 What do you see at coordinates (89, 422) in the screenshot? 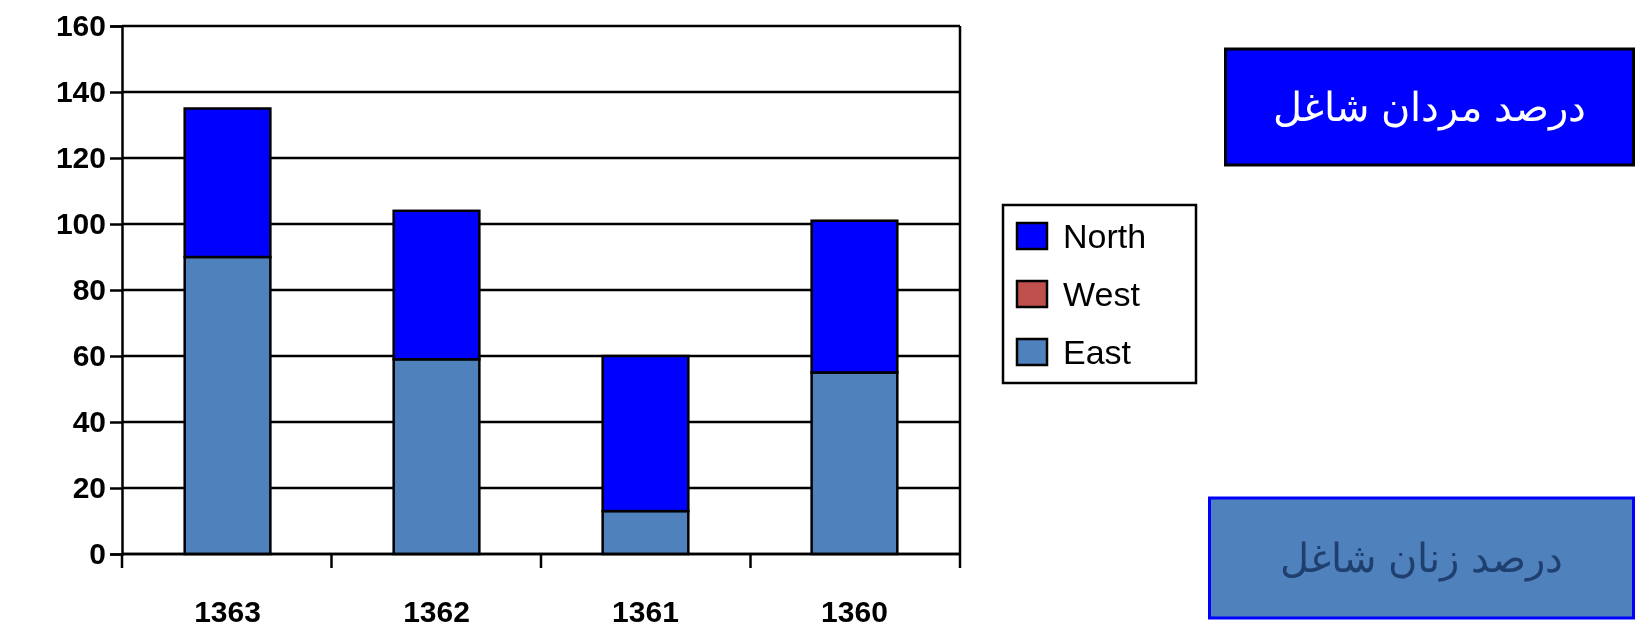
I see `y-tick-label: 40` at bounding box center [89, 422].